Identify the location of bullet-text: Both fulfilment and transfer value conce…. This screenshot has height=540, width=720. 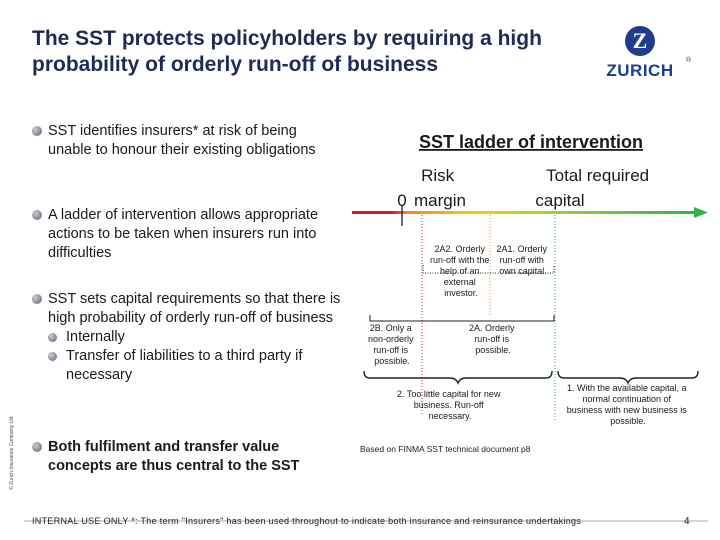
(174, 456).